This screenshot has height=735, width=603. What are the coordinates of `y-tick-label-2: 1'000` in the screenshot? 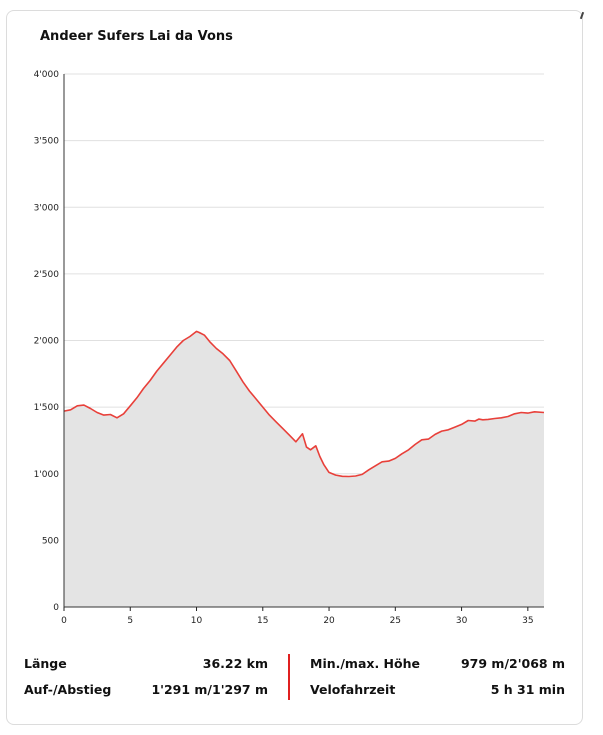 It's located at (47, 475).